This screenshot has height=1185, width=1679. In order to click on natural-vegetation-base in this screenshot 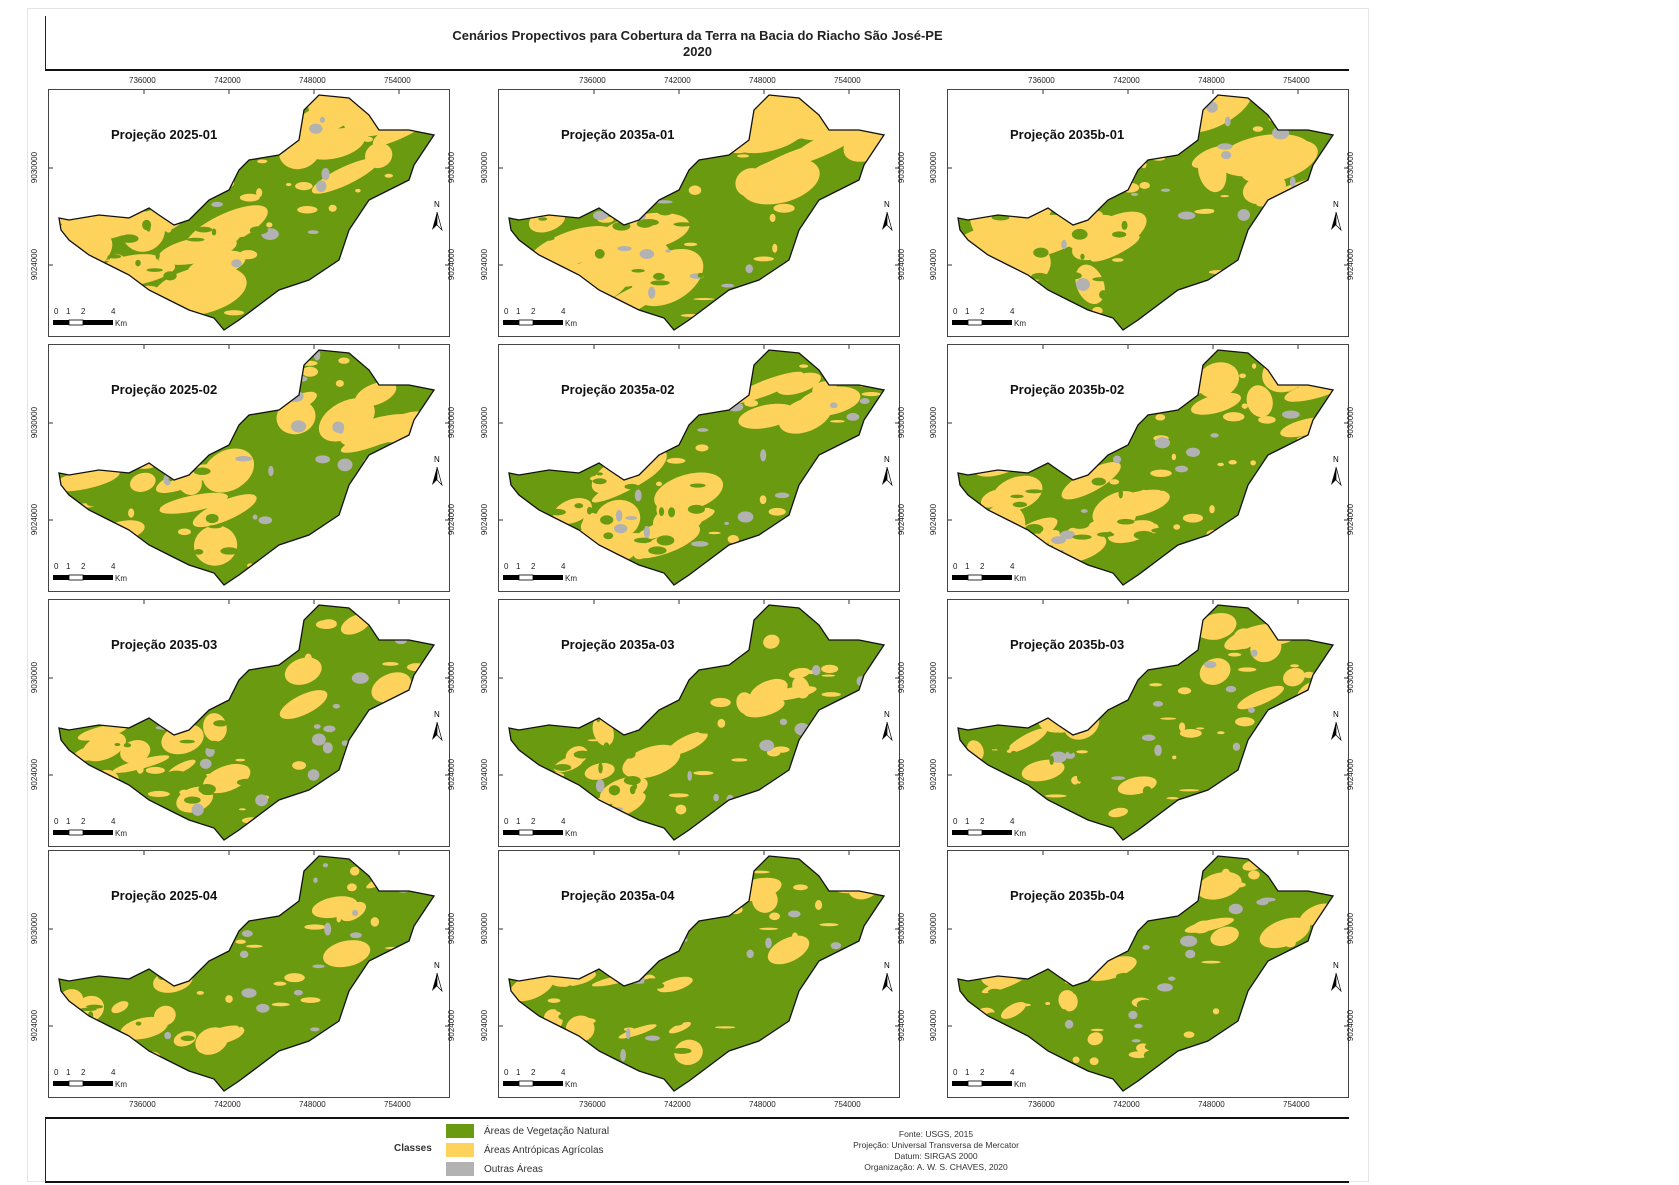, I will do `click(1145, 467)`.